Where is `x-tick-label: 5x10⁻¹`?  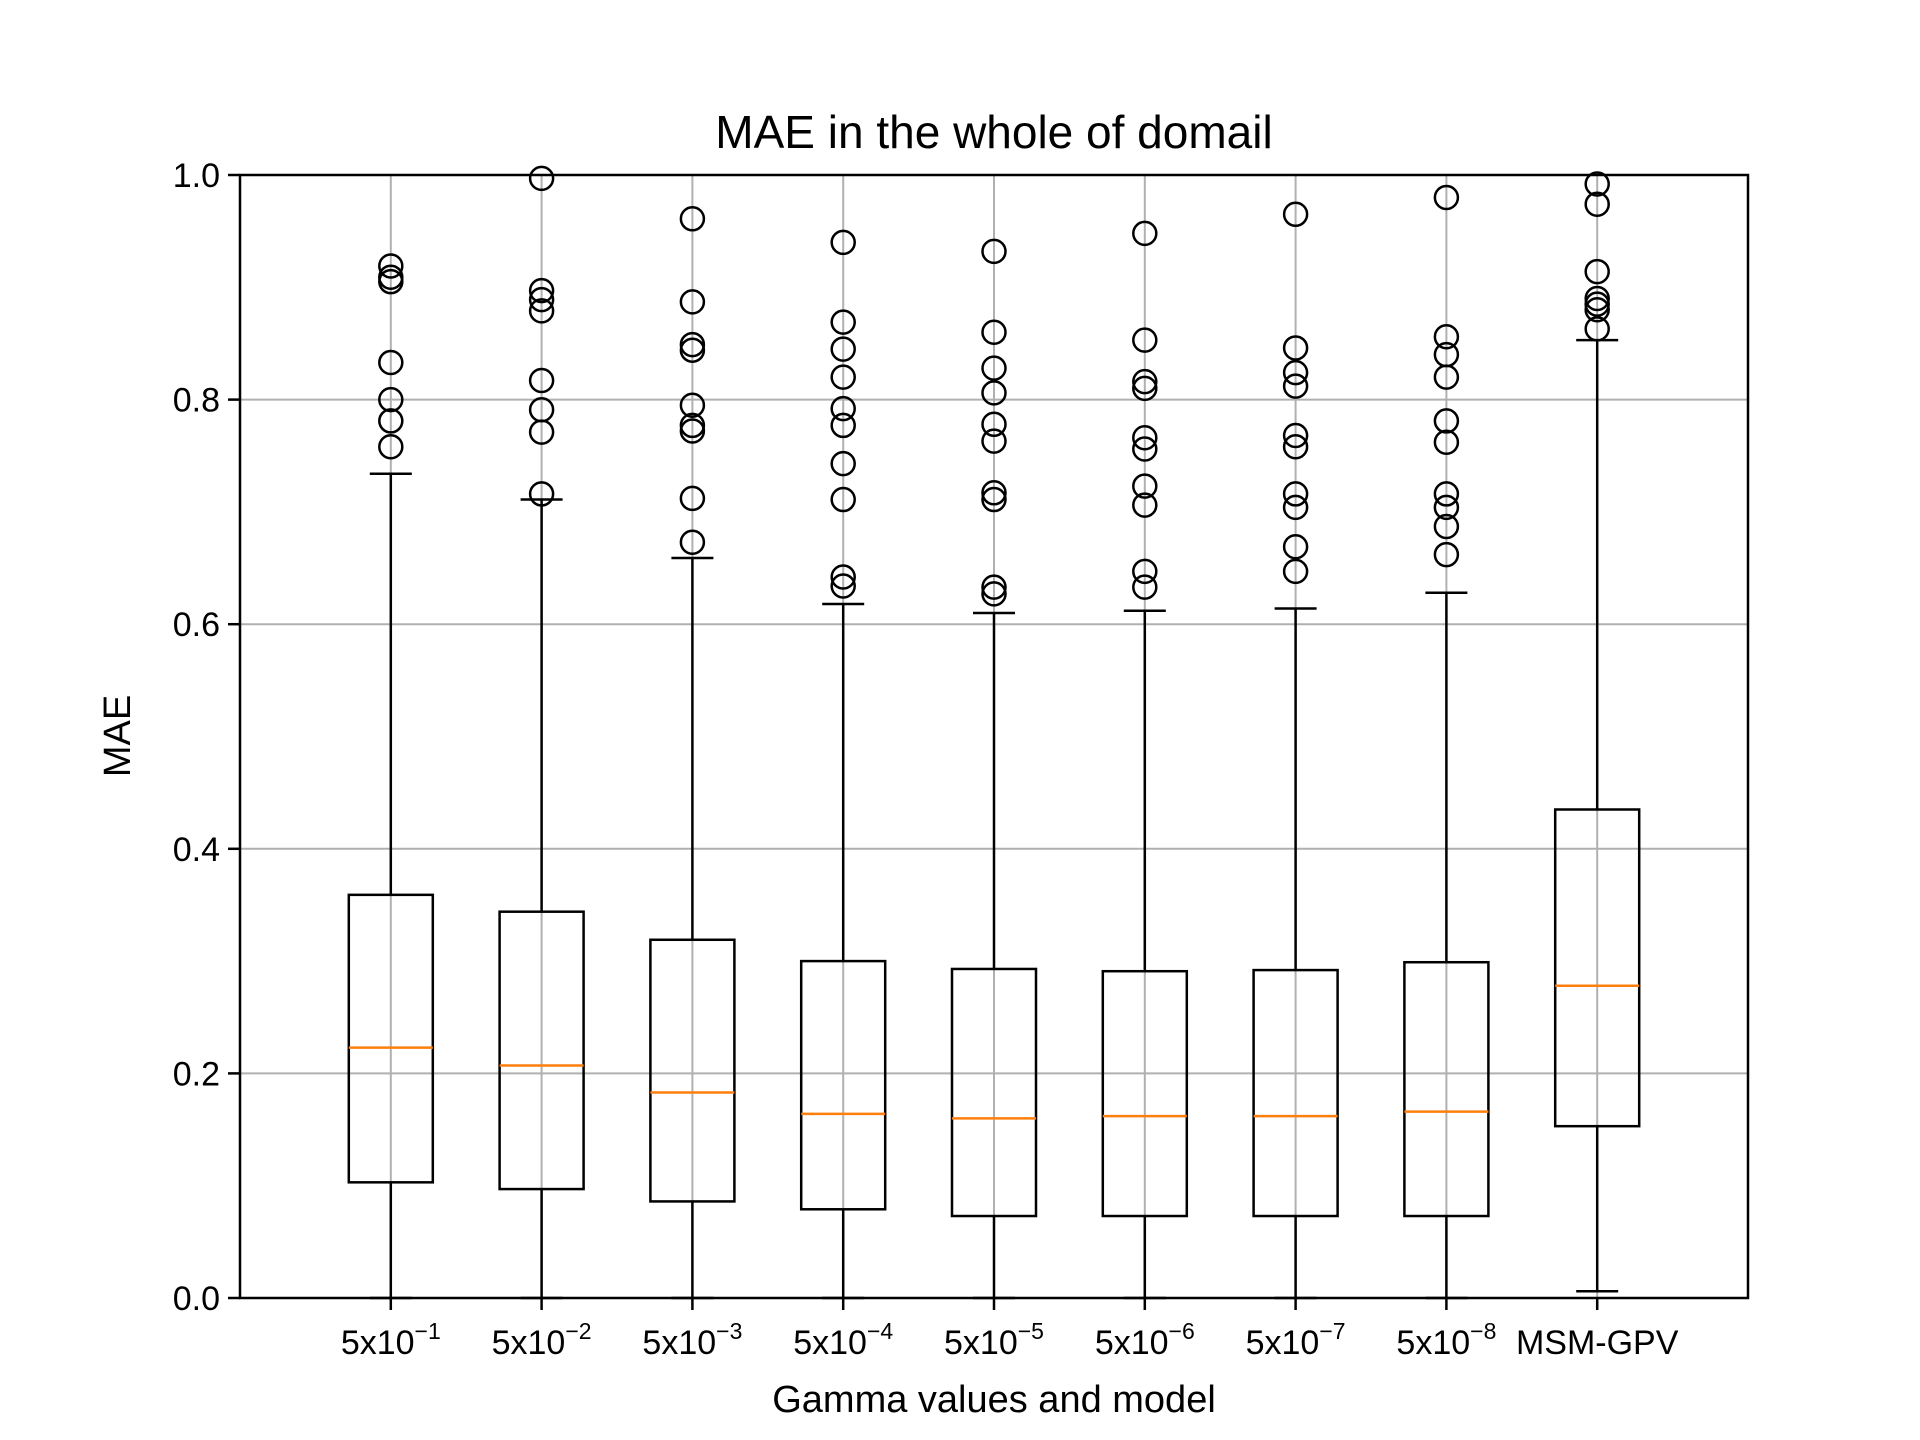
x-tick-label: 5x10⁻¹ is located at coordinates (391, 1340).